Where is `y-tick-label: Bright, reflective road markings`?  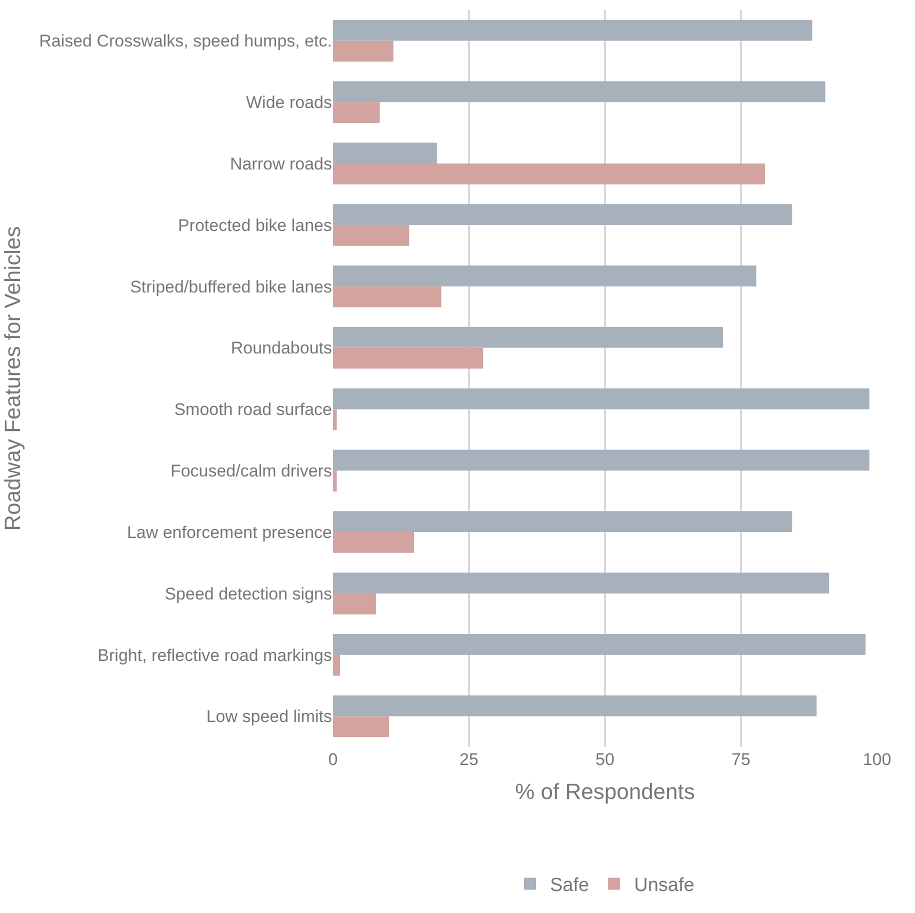 y-tick-label: Bright, reflective road markings is located at coordinates (215, 655).